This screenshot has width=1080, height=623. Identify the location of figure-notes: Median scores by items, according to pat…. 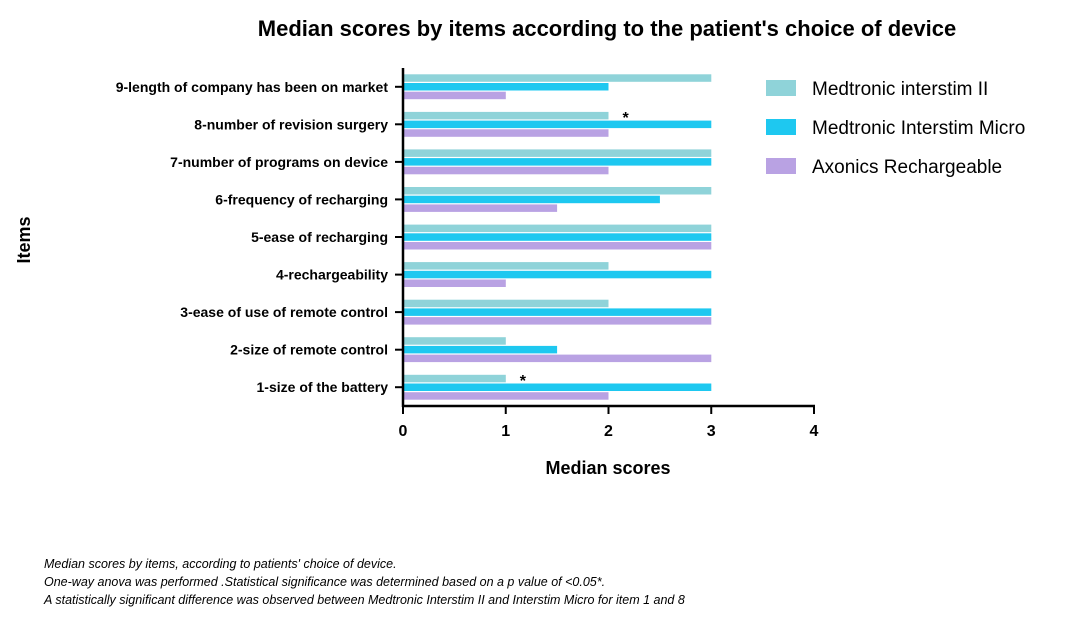
(364, 582).